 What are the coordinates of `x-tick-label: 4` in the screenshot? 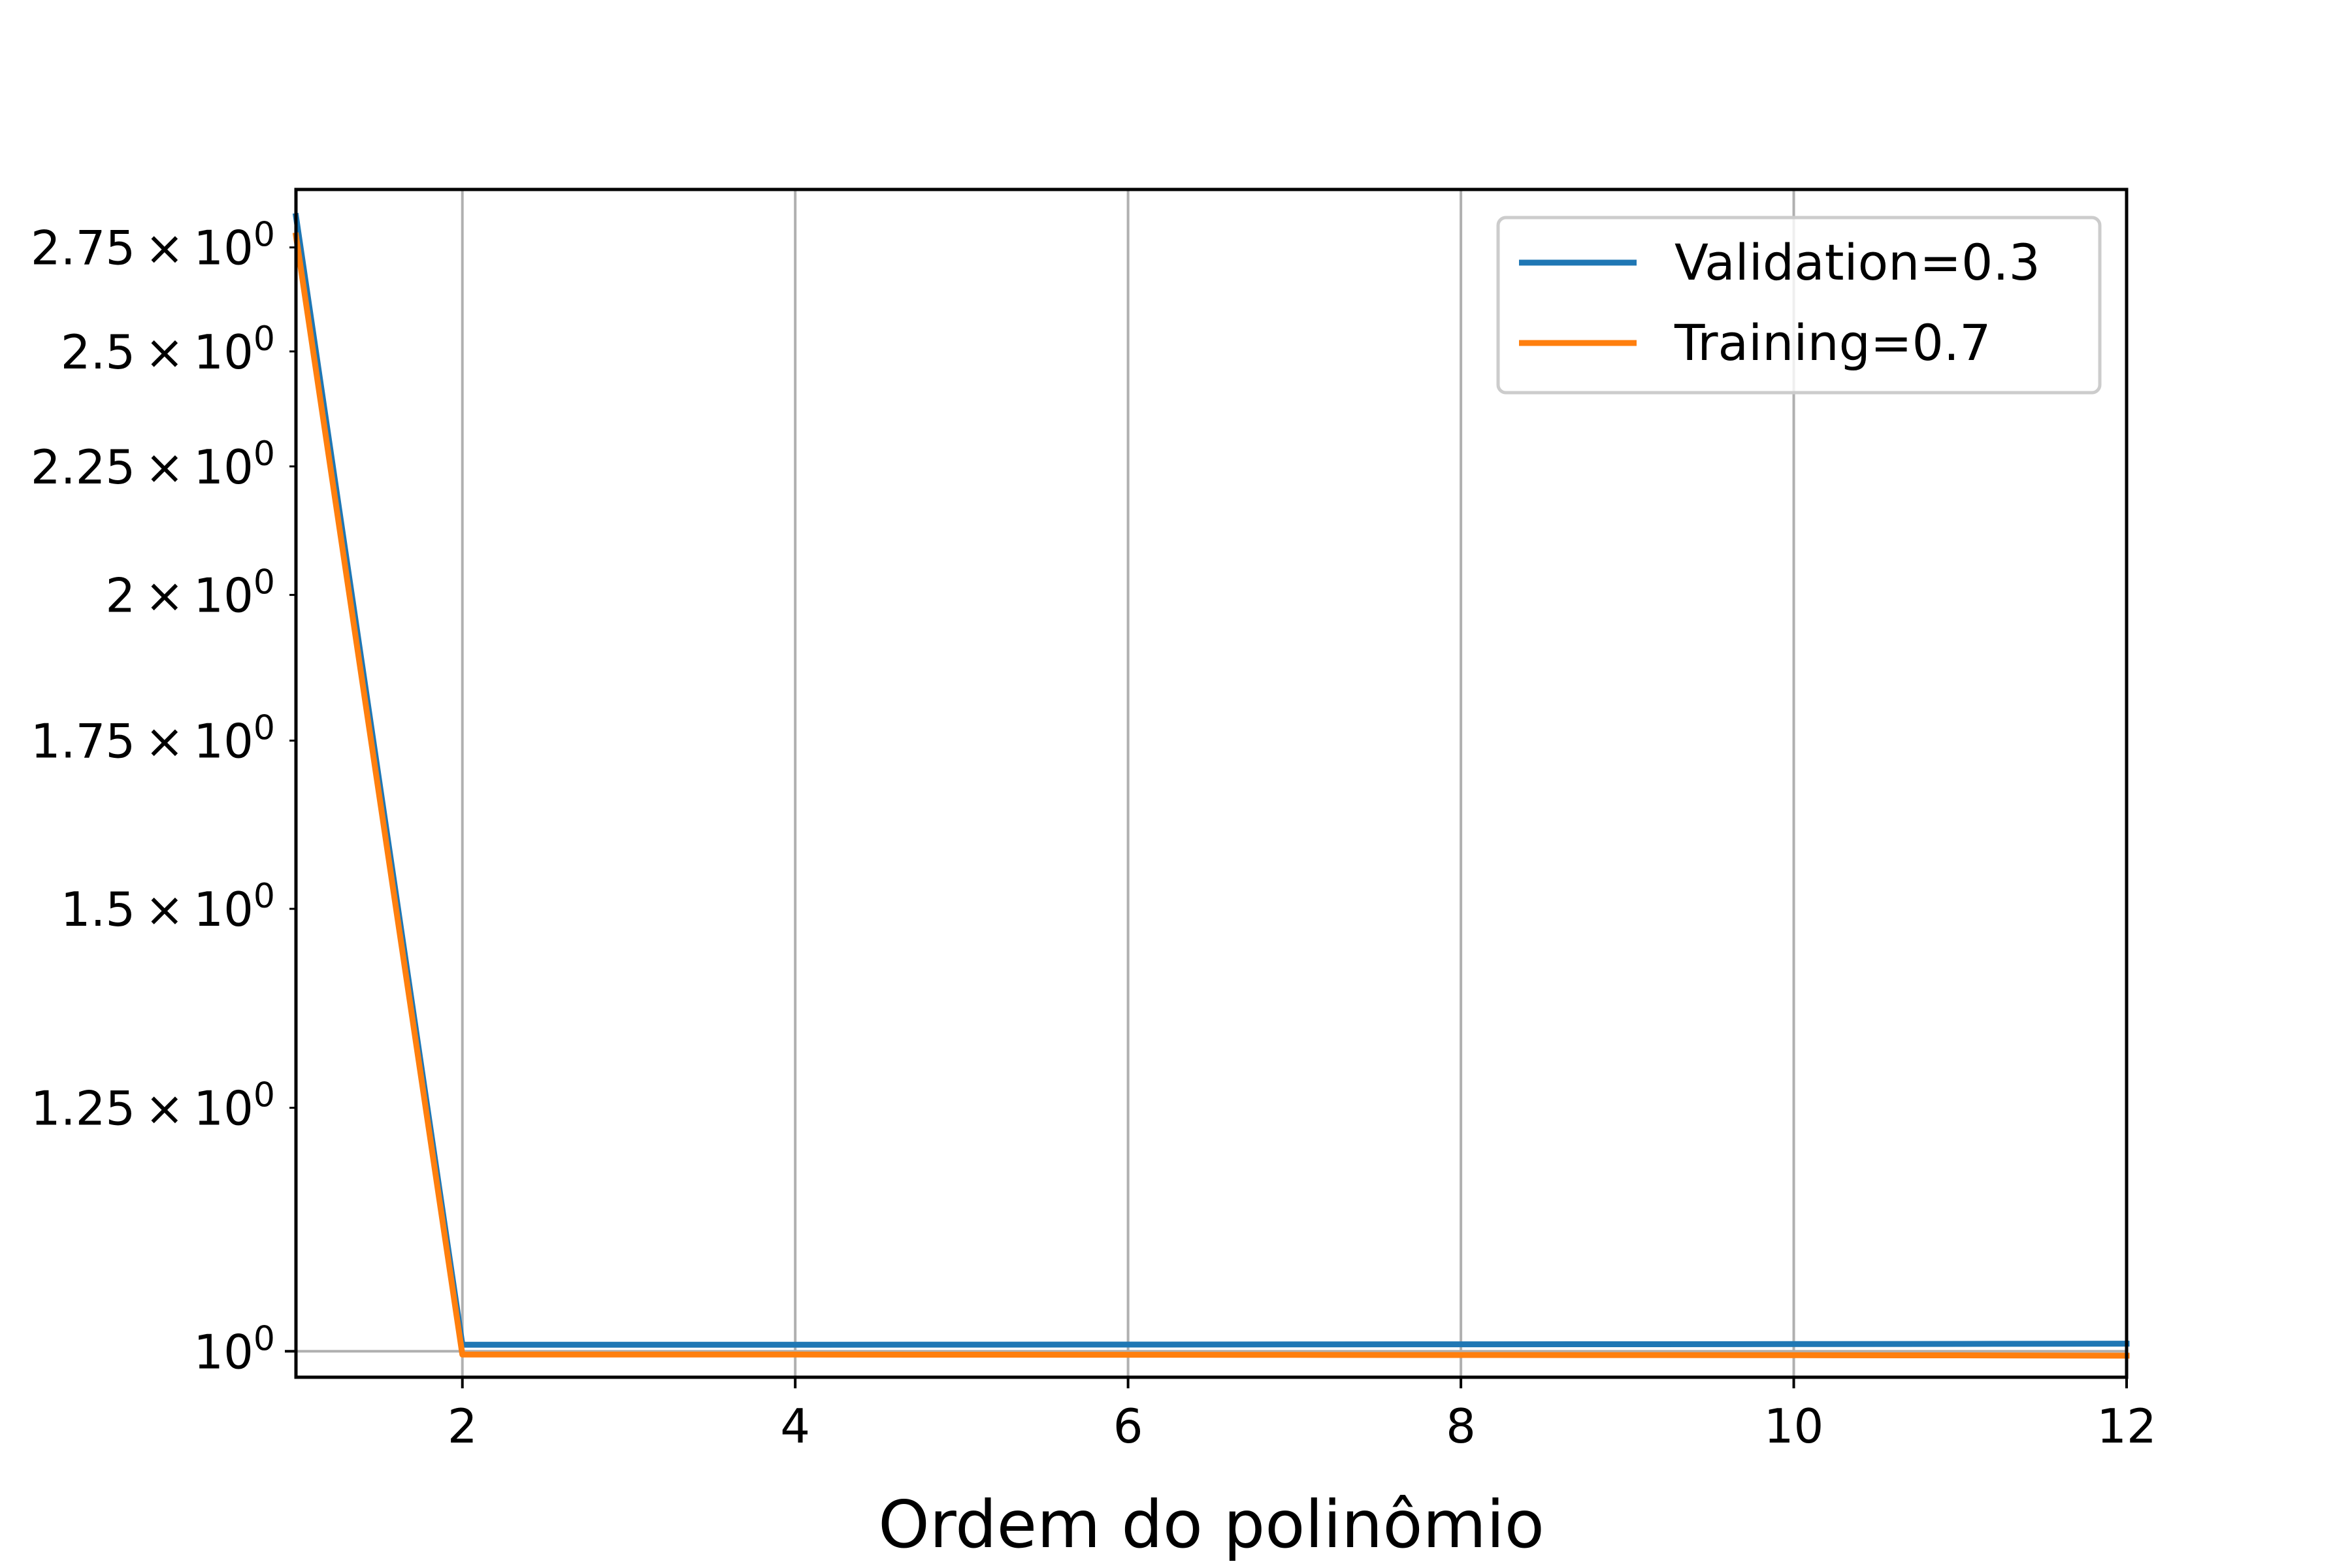 It's located at (795, 1426).